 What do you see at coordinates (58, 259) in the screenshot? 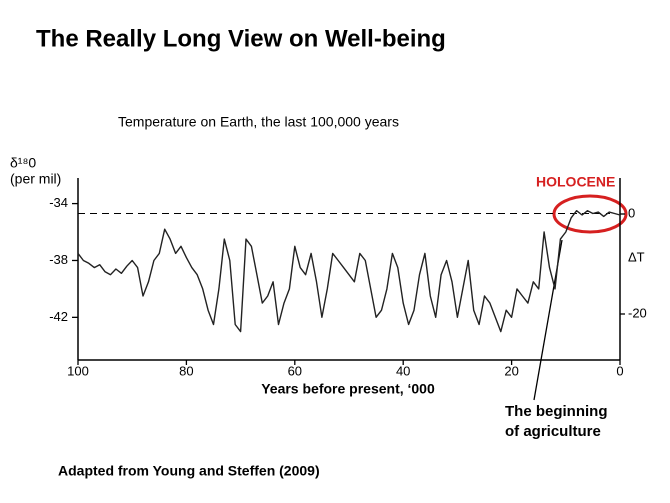
I see `y-tick-label: -38` at bounding box center [58, 259].